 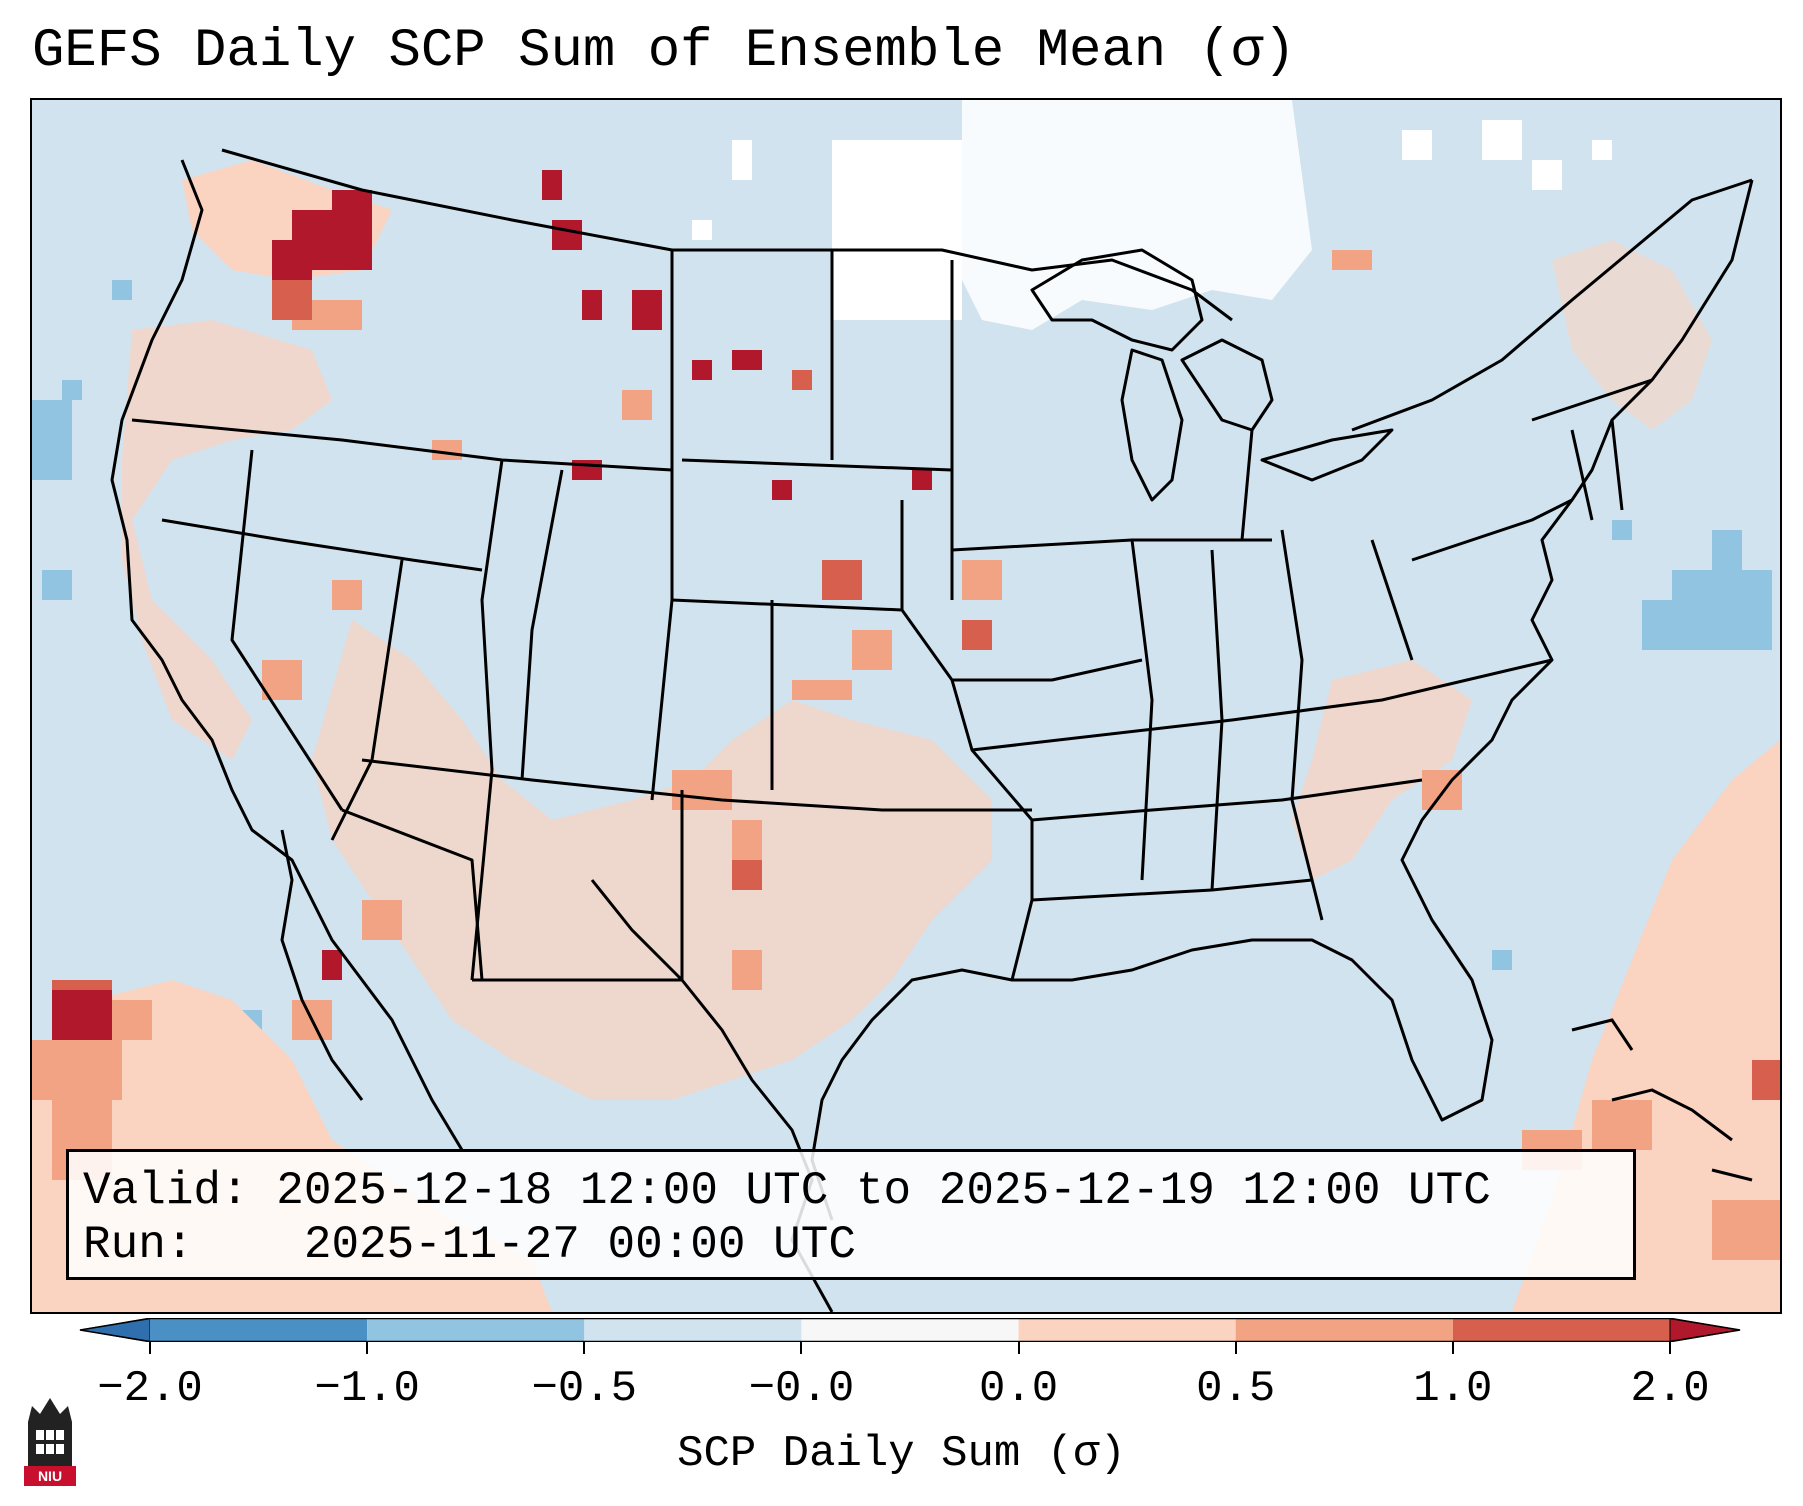 I want to click on logo-text: NIU, so click(x=50, y=1476).